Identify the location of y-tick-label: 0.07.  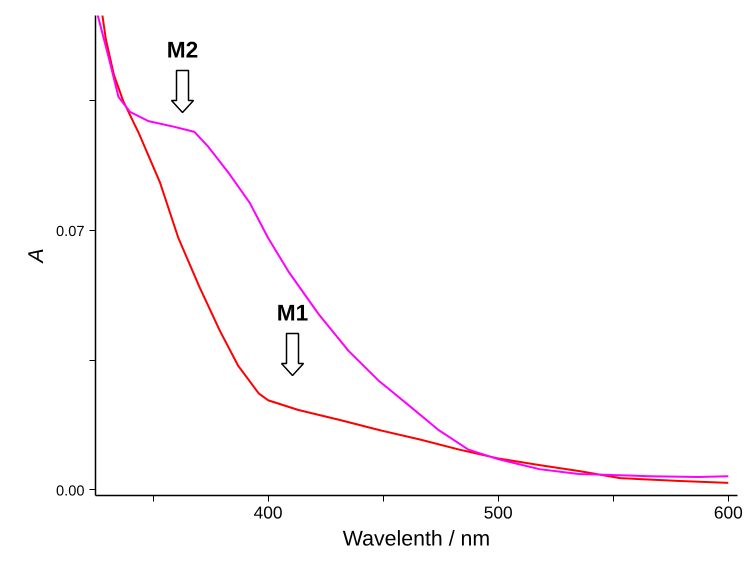
(70, 232).